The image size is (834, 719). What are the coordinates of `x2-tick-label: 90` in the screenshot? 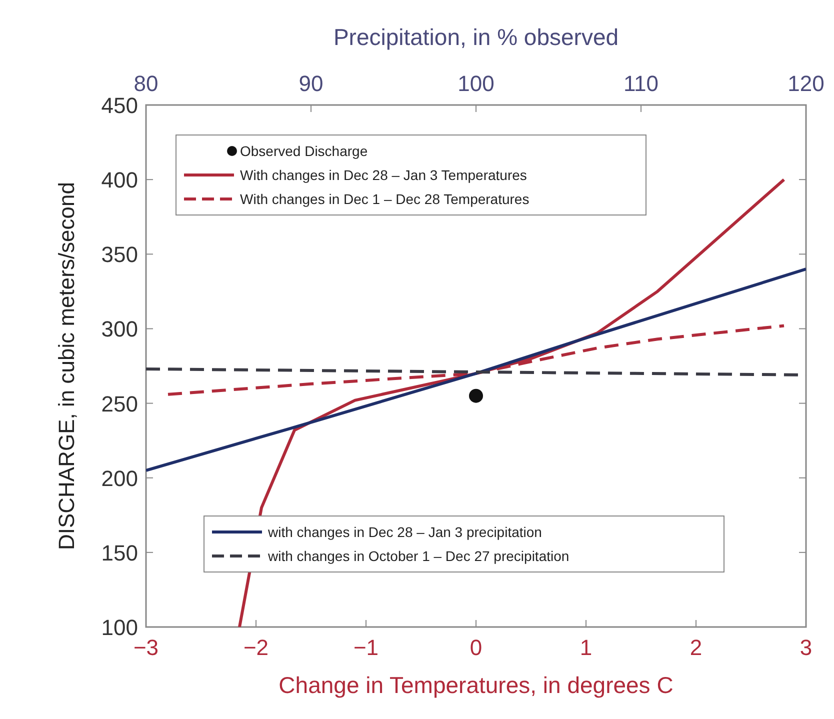 It's located at (311, 83).